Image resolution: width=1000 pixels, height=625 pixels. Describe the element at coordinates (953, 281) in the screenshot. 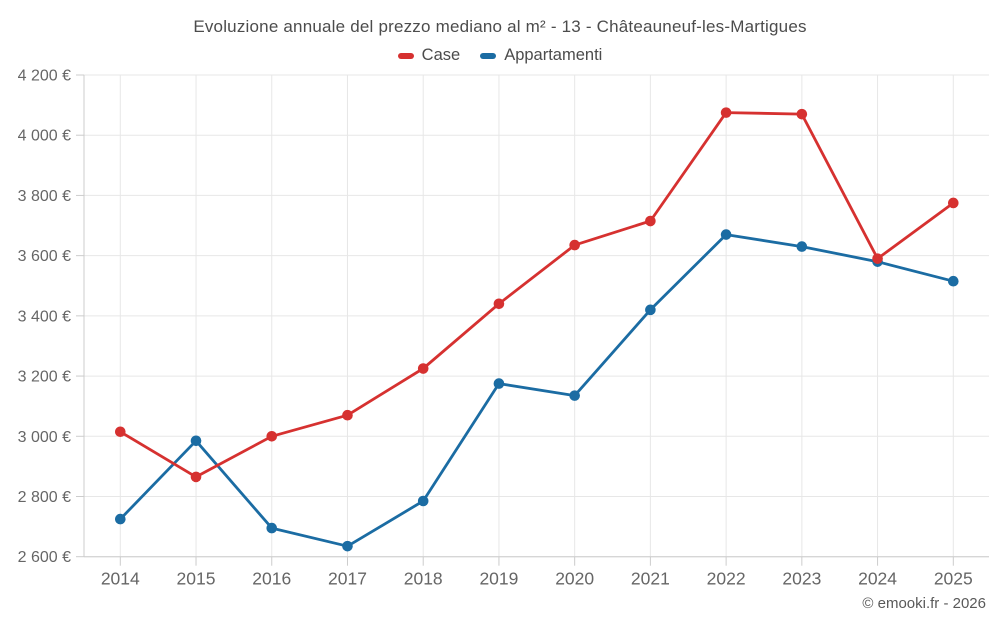

I see `data-point-appartamenti-2025` at that location.